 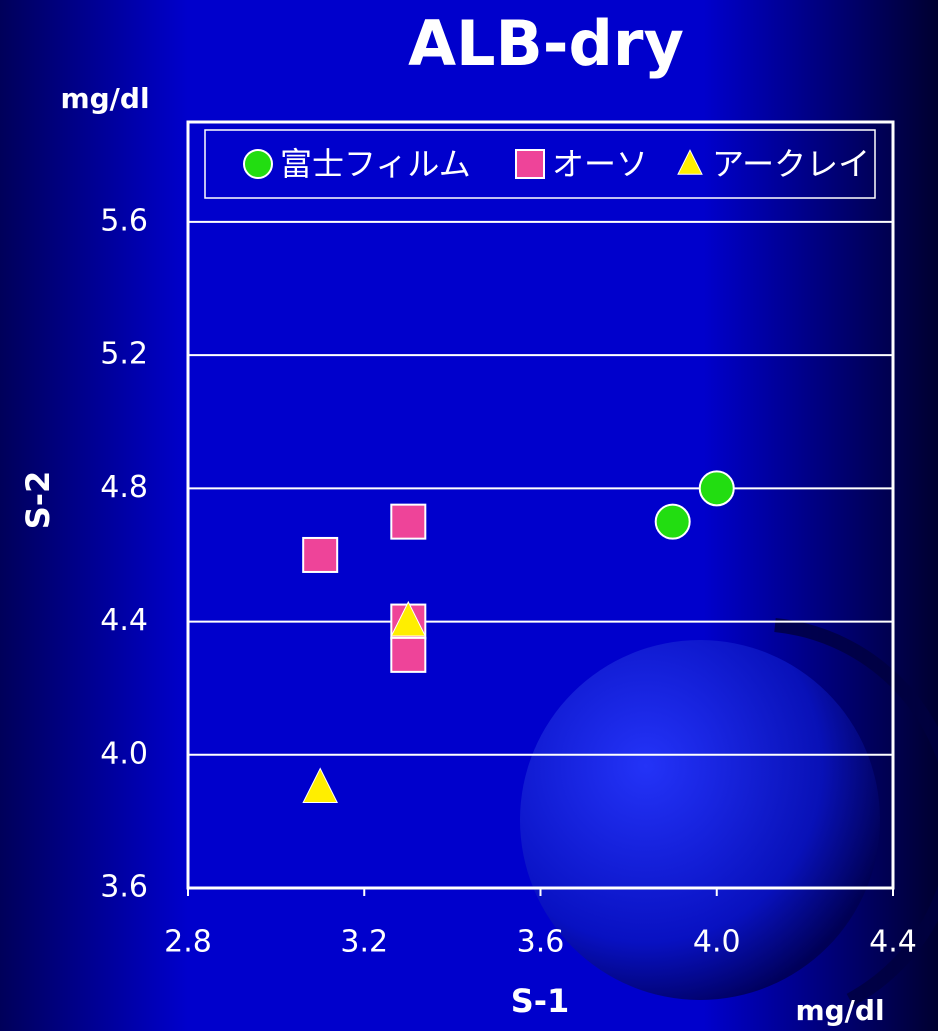 I want to click on y-tick-label: 5.2, so click(x=124, y=354).